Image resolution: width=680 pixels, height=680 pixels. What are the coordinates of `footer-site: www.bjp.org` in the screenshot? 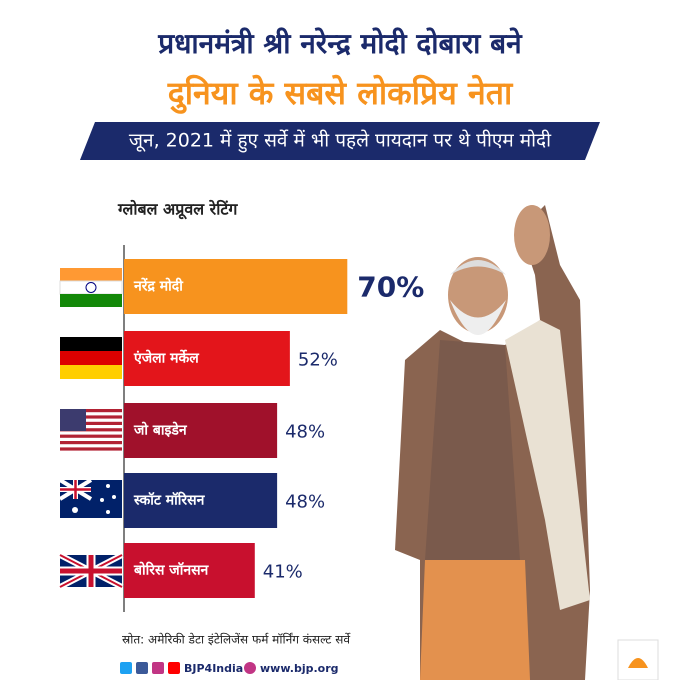 It's located at (299, 668).